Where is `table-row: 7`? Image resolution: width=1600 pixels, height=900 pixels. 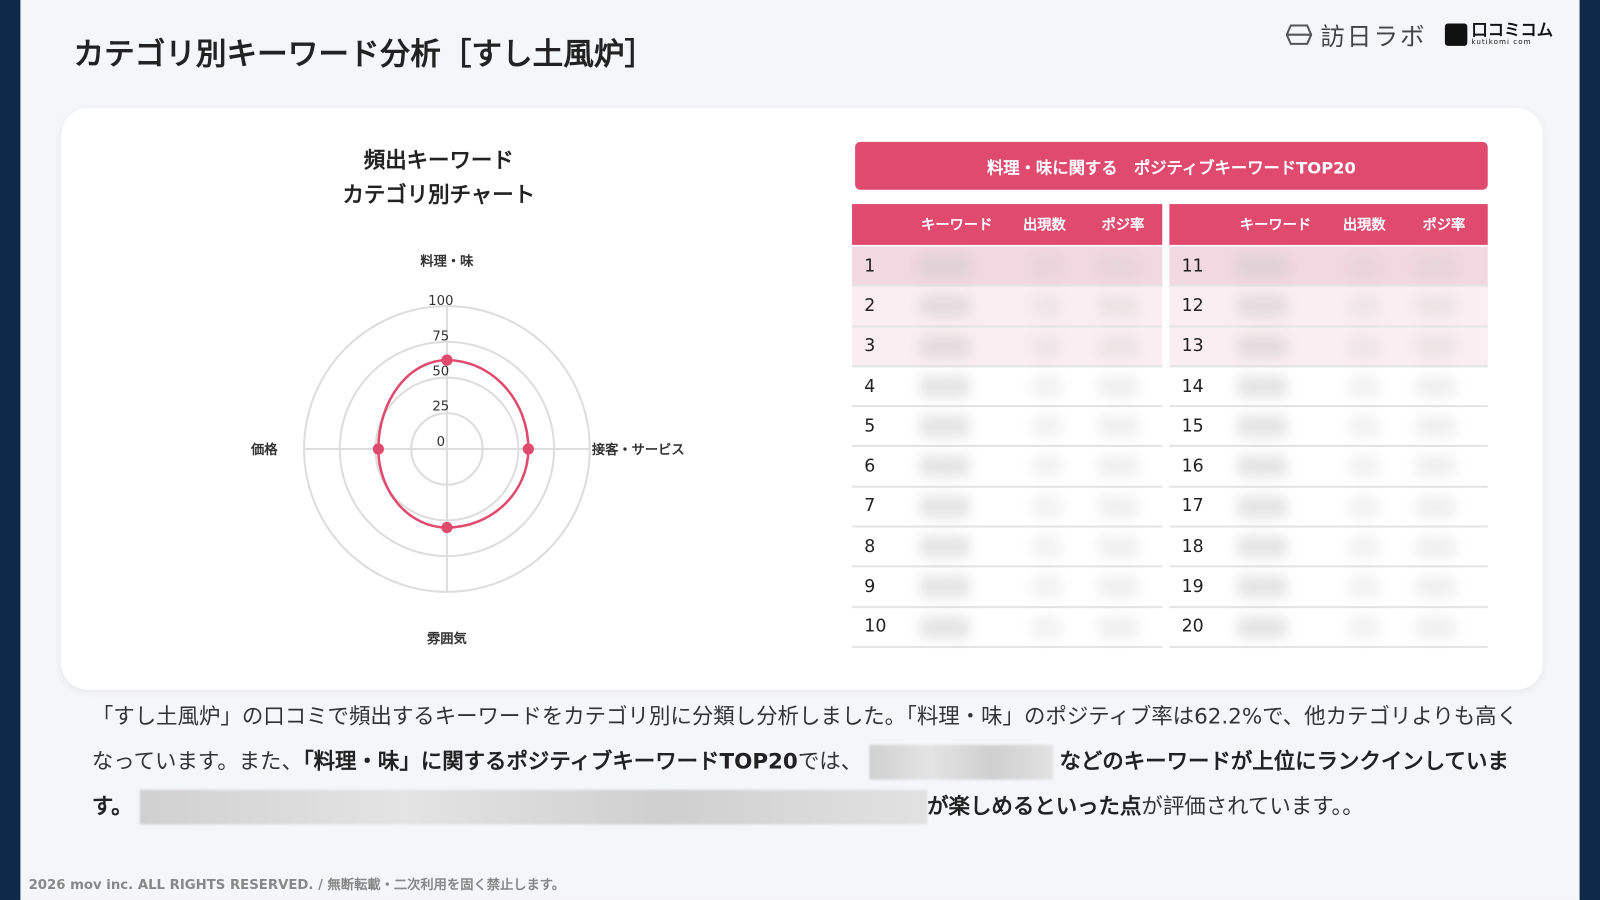
table-row: 7 is located at coordinates (1007, 508).